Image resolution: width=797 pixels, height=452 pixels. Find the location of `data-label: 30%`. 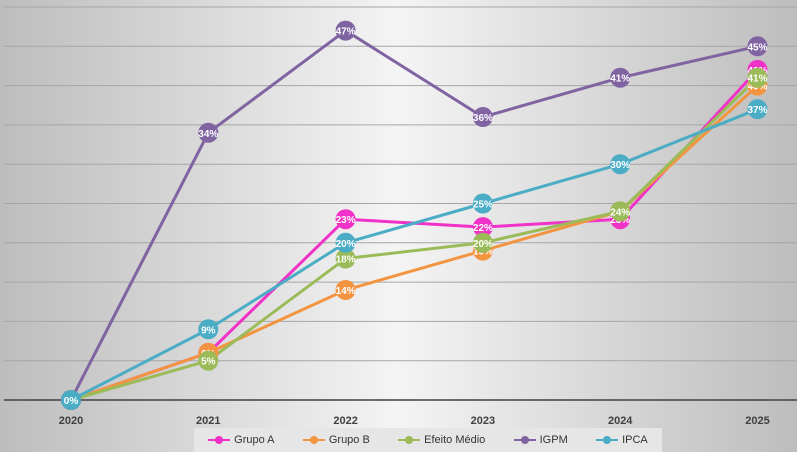

data-label: 30% is located at coordinates (620, 165).